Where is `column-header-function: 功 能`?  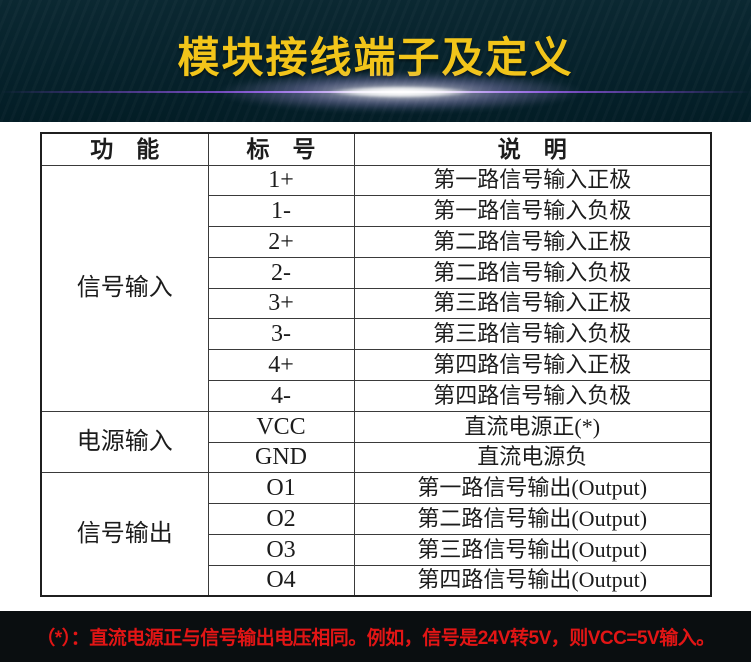 column-header-function: 功 能 is located at coordinates (124, 149).